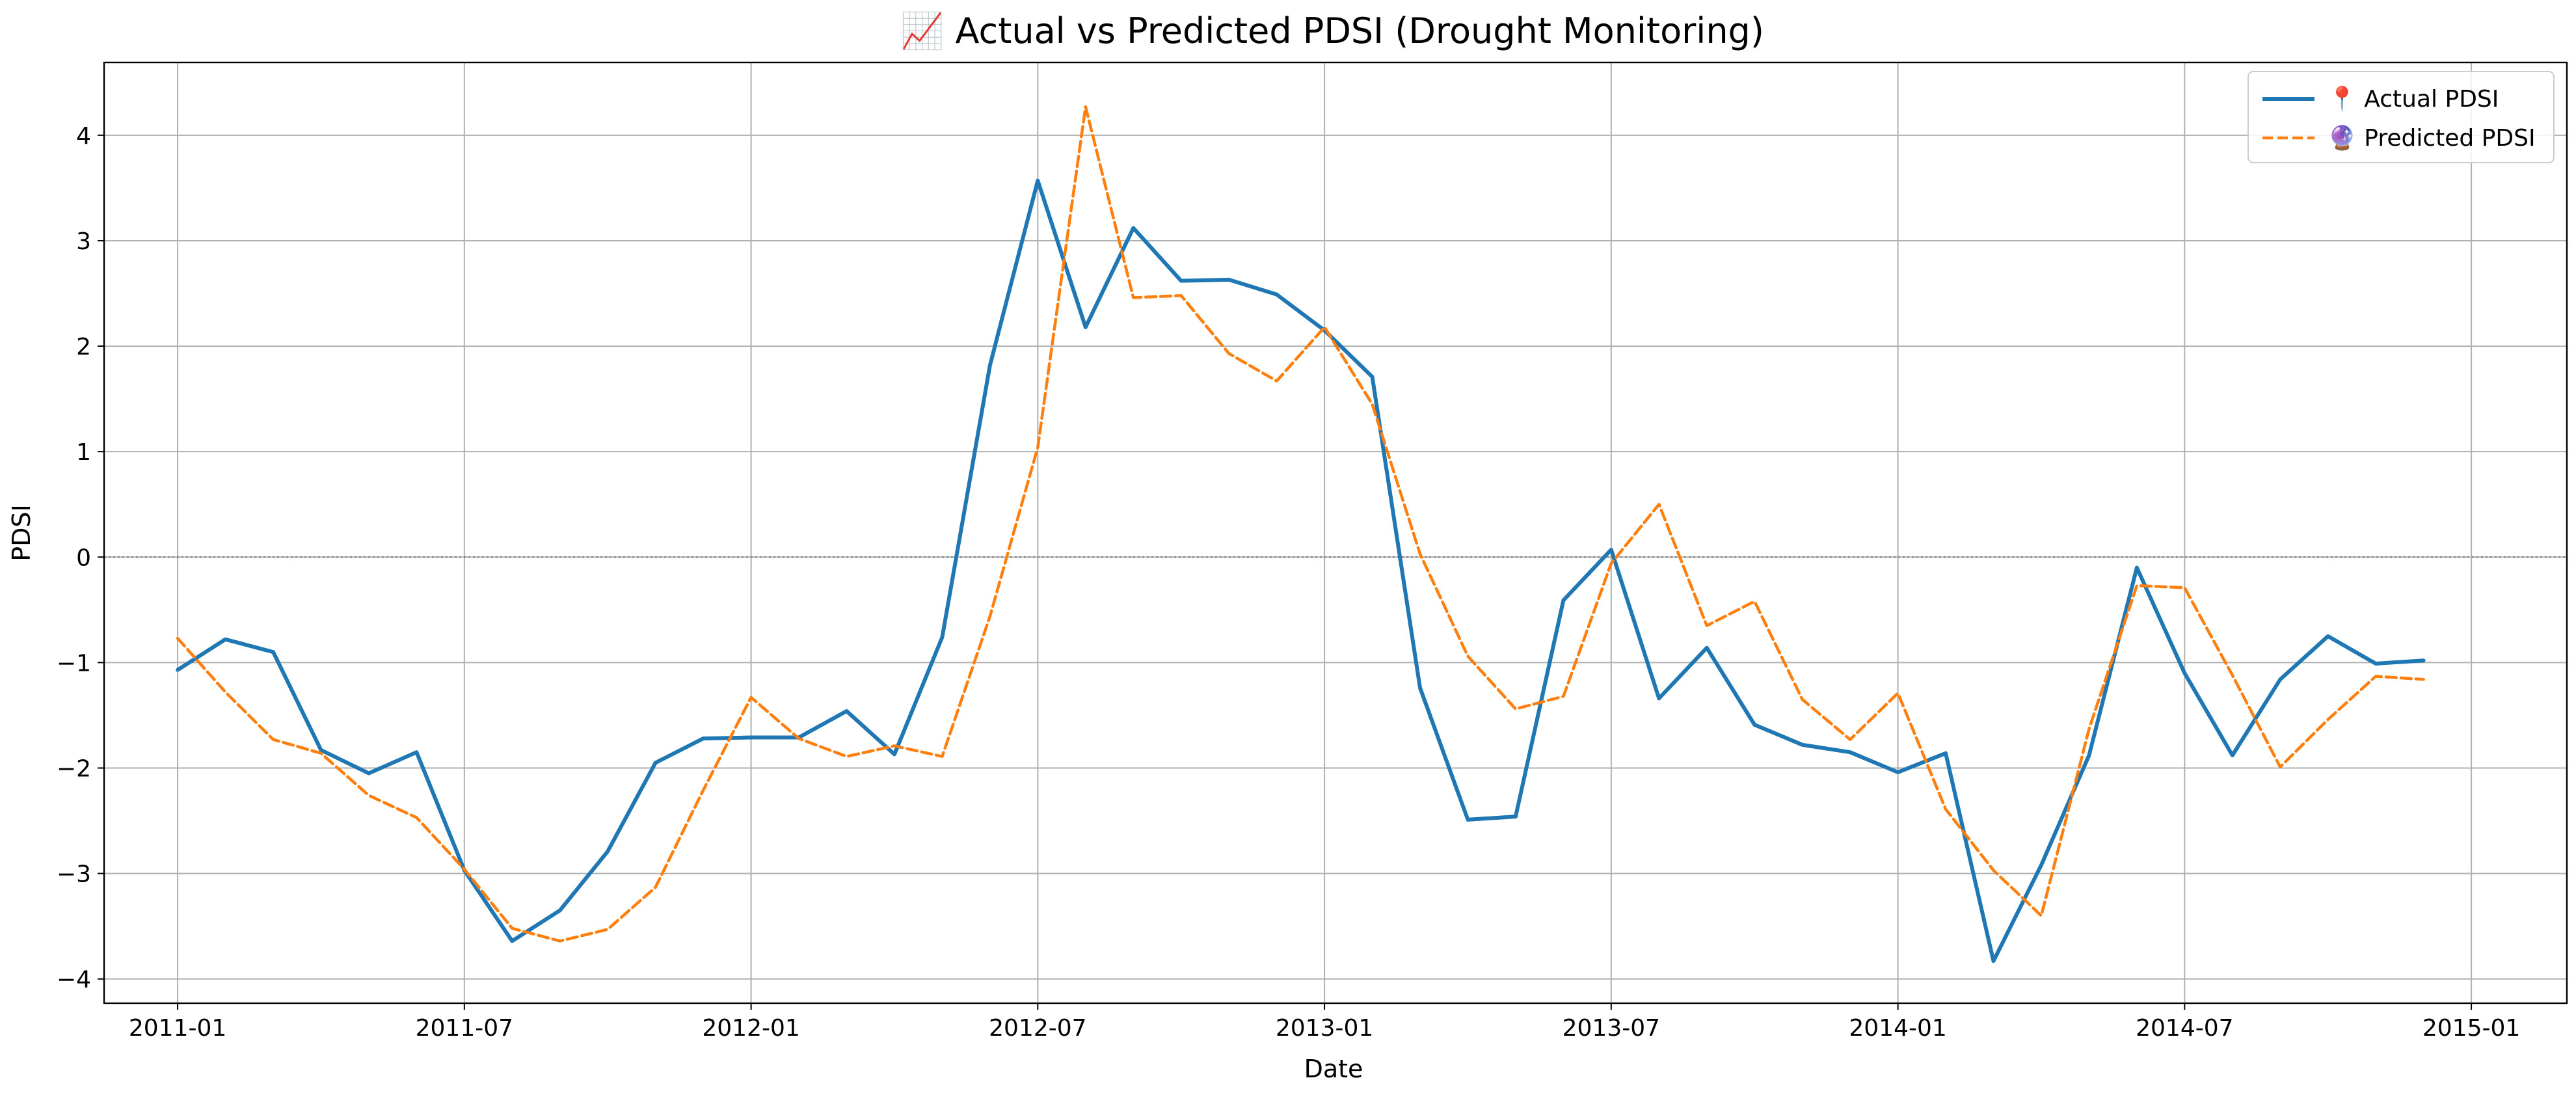  I want to click on x-tick-label: 2011-07, so click(464, 1029).